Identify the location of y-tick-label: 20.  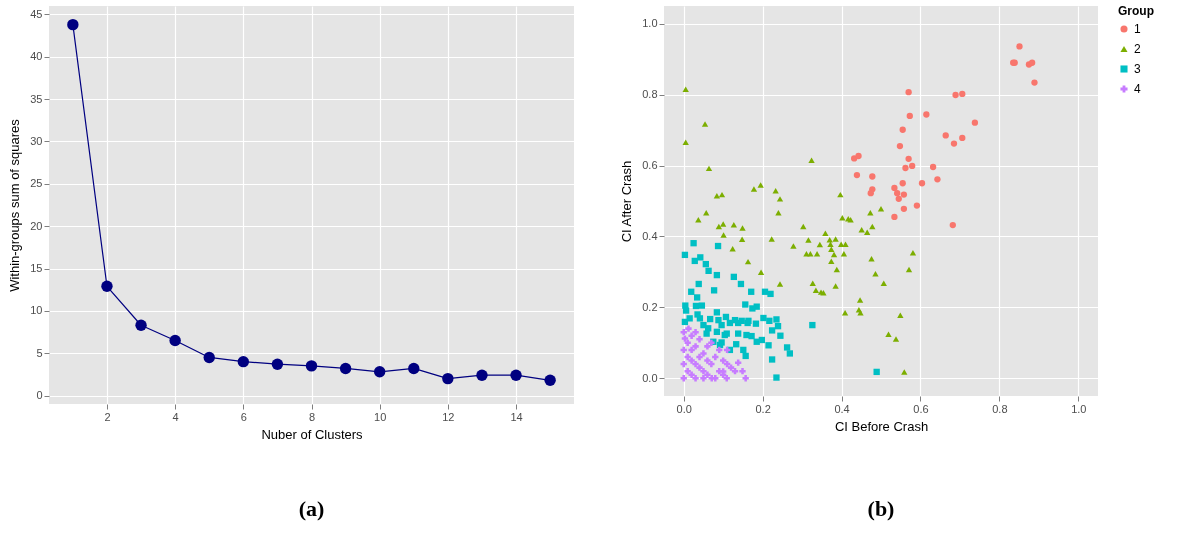
(36, 225).